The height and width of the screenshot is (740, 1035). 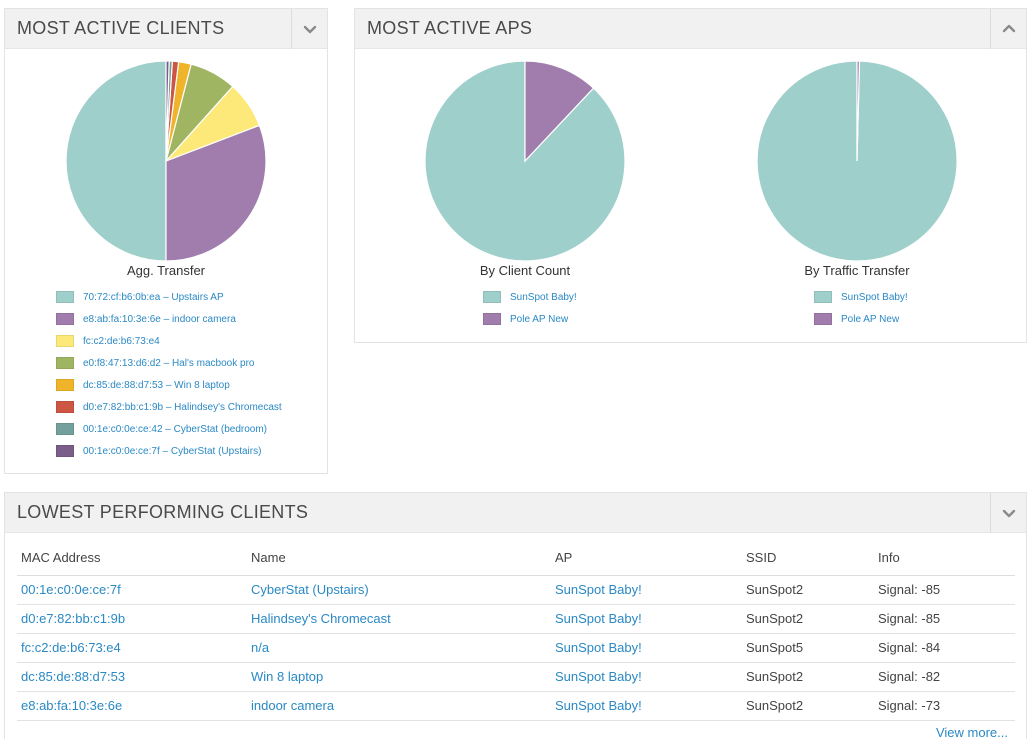 What do you see at coordinates (163, 512) in the screenshot?
I see `panel-title: LOWEST PERFORMING CLIENTS` at bounding box center [163, 512].